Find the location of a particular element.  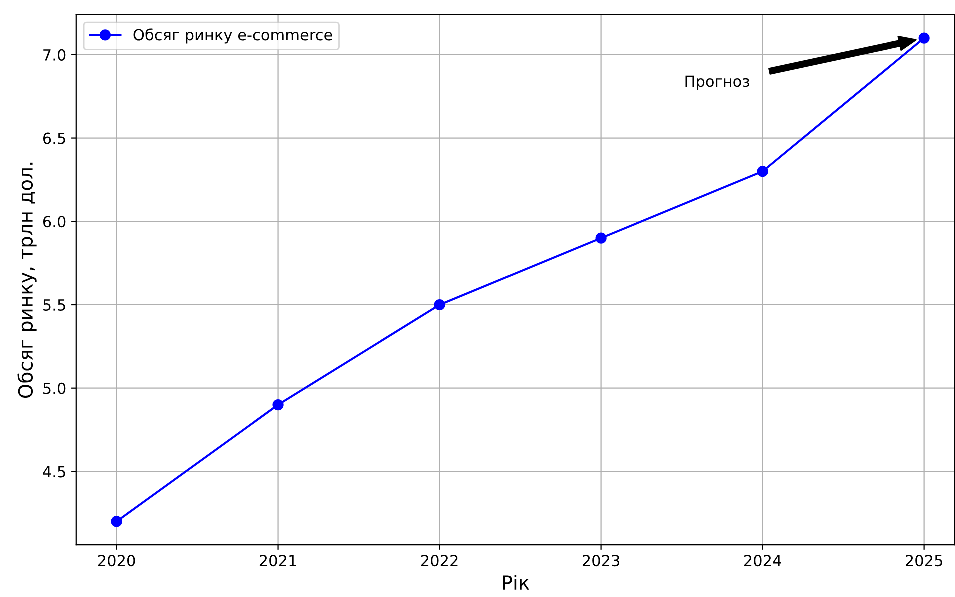

x-tick-label: 2025 is located at coordinates (924, 561).